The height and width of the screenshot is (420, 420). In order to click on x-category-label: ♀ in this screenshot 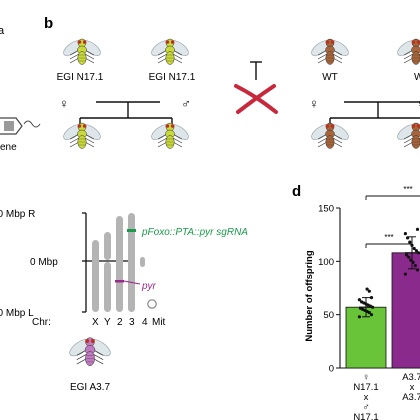, I will do `click(365, 377)`.